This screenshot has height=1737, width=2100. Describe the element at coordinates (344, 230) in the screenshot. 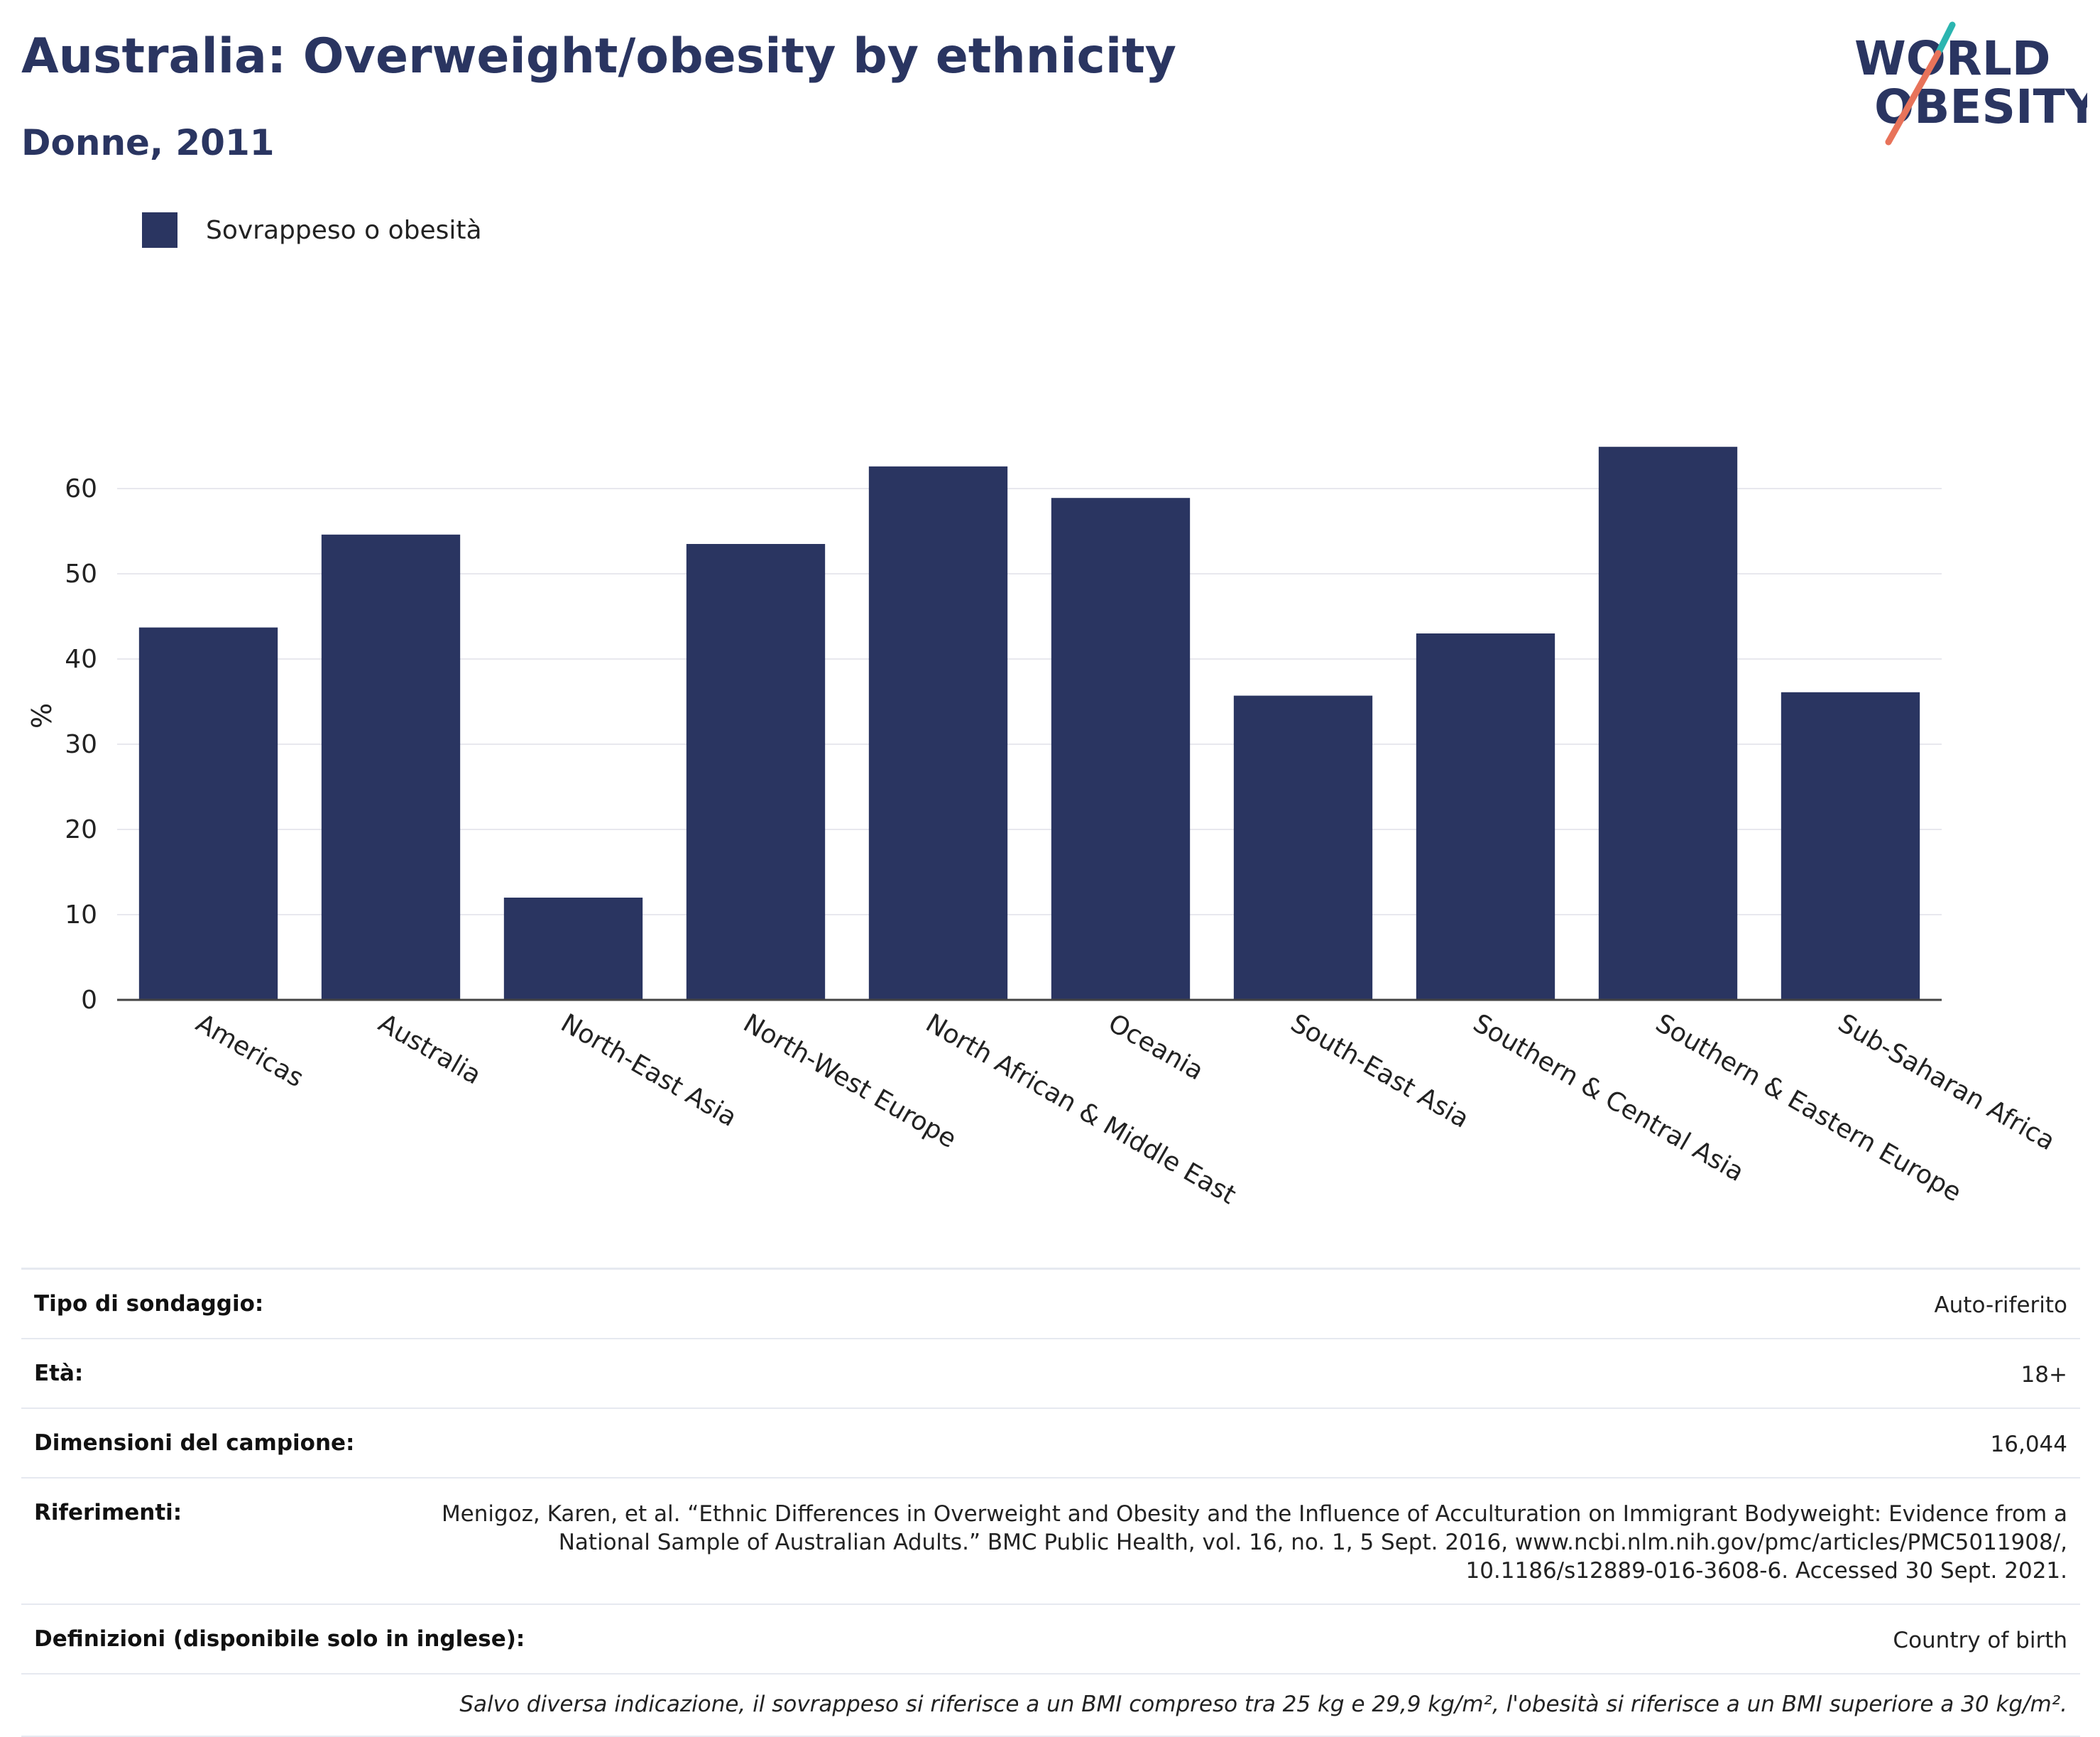

I see `legend-label: Sovrappeso o obesità` at that location.